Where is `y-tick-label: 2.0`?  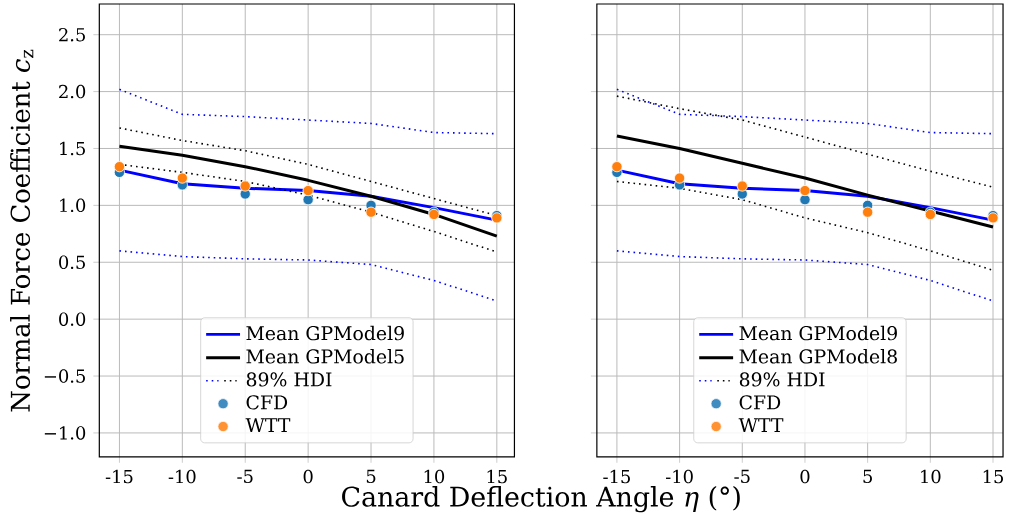 y-tick-label: 2.0 is located at coordinates (72, 91).